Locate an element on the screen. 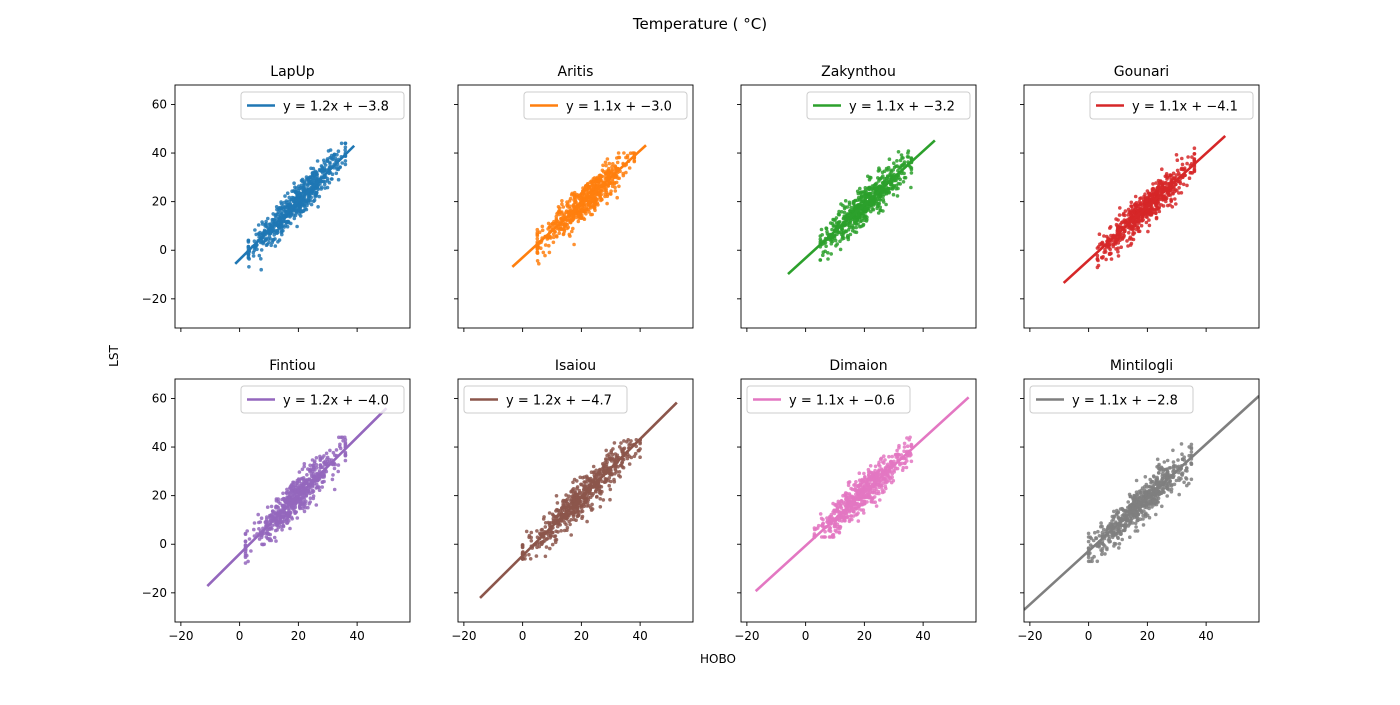 This screenshot has width=1400, height=705. y-tick-label: 0 is located at coordinates (163, 250).